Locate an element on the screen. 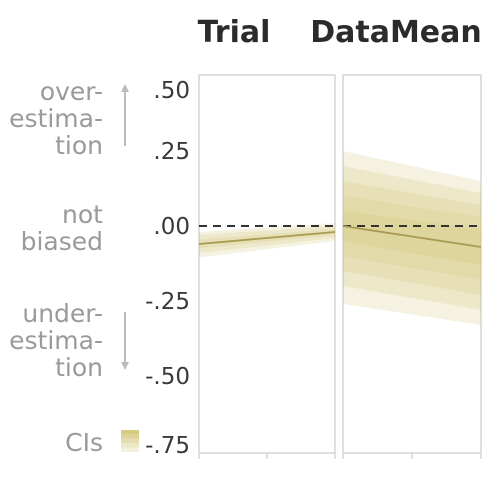  panel-title: DataMean is located at coordinates (396, 32).